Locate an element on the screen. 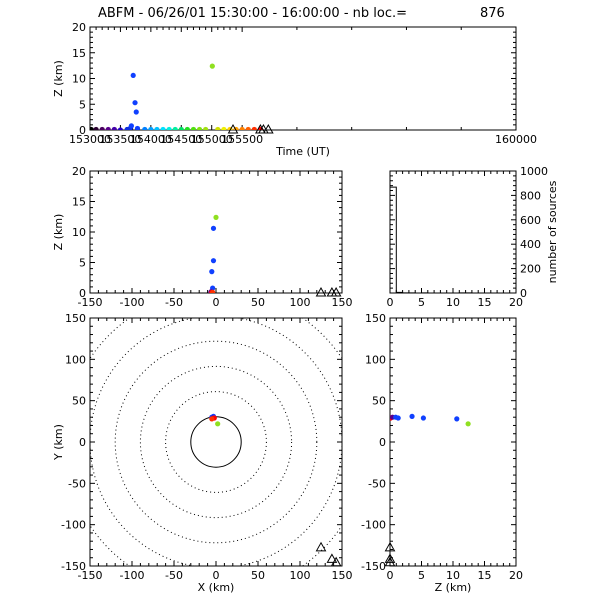 The image size is (600, 600). y-tick-label: 400 is located at coordinates (530, 244).